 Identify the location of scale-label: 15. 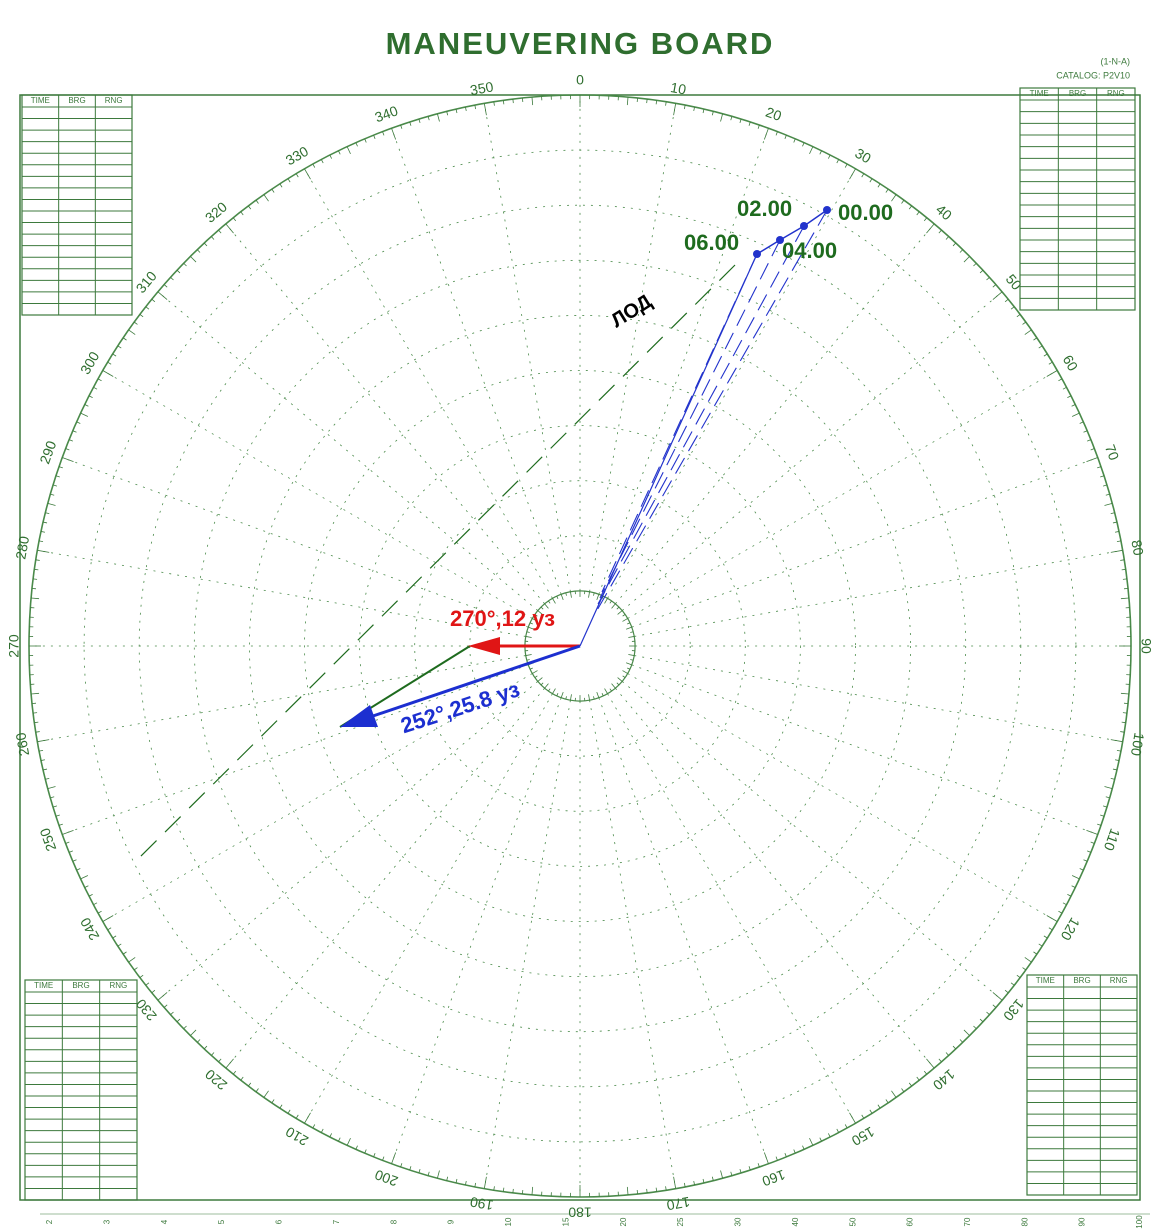
(565, 1221).